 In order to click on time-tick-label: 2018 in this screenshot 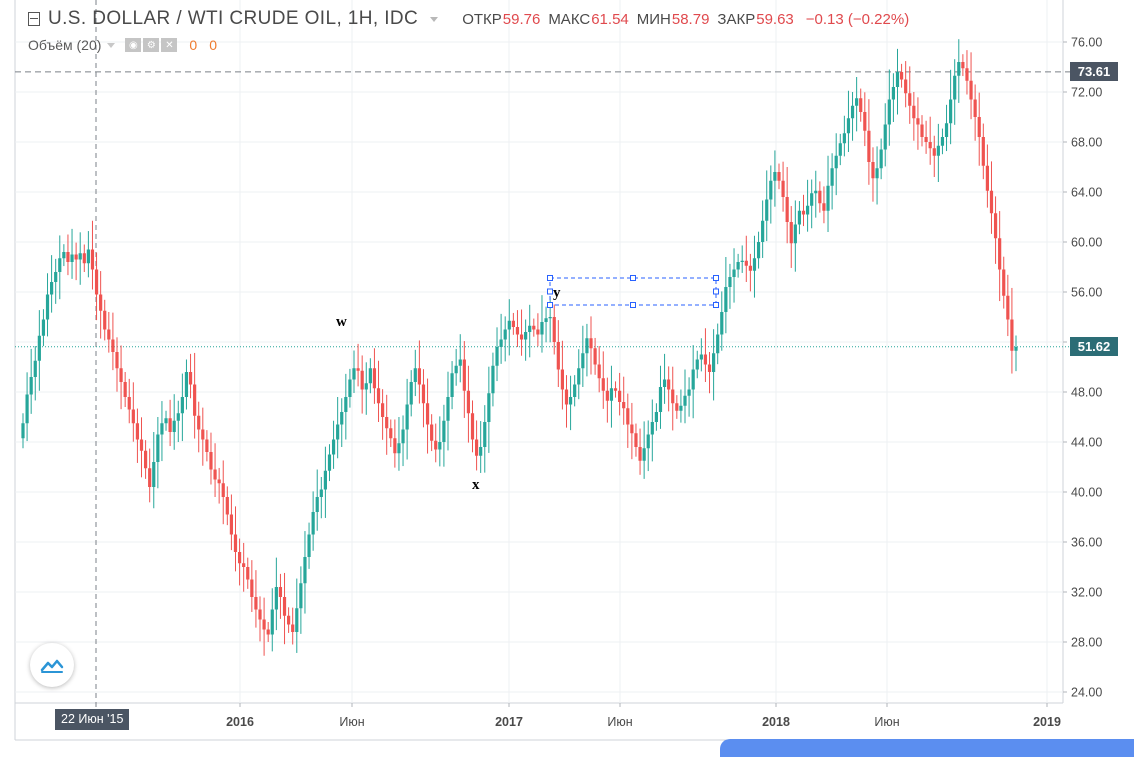, I will do `click(776, 722)`.